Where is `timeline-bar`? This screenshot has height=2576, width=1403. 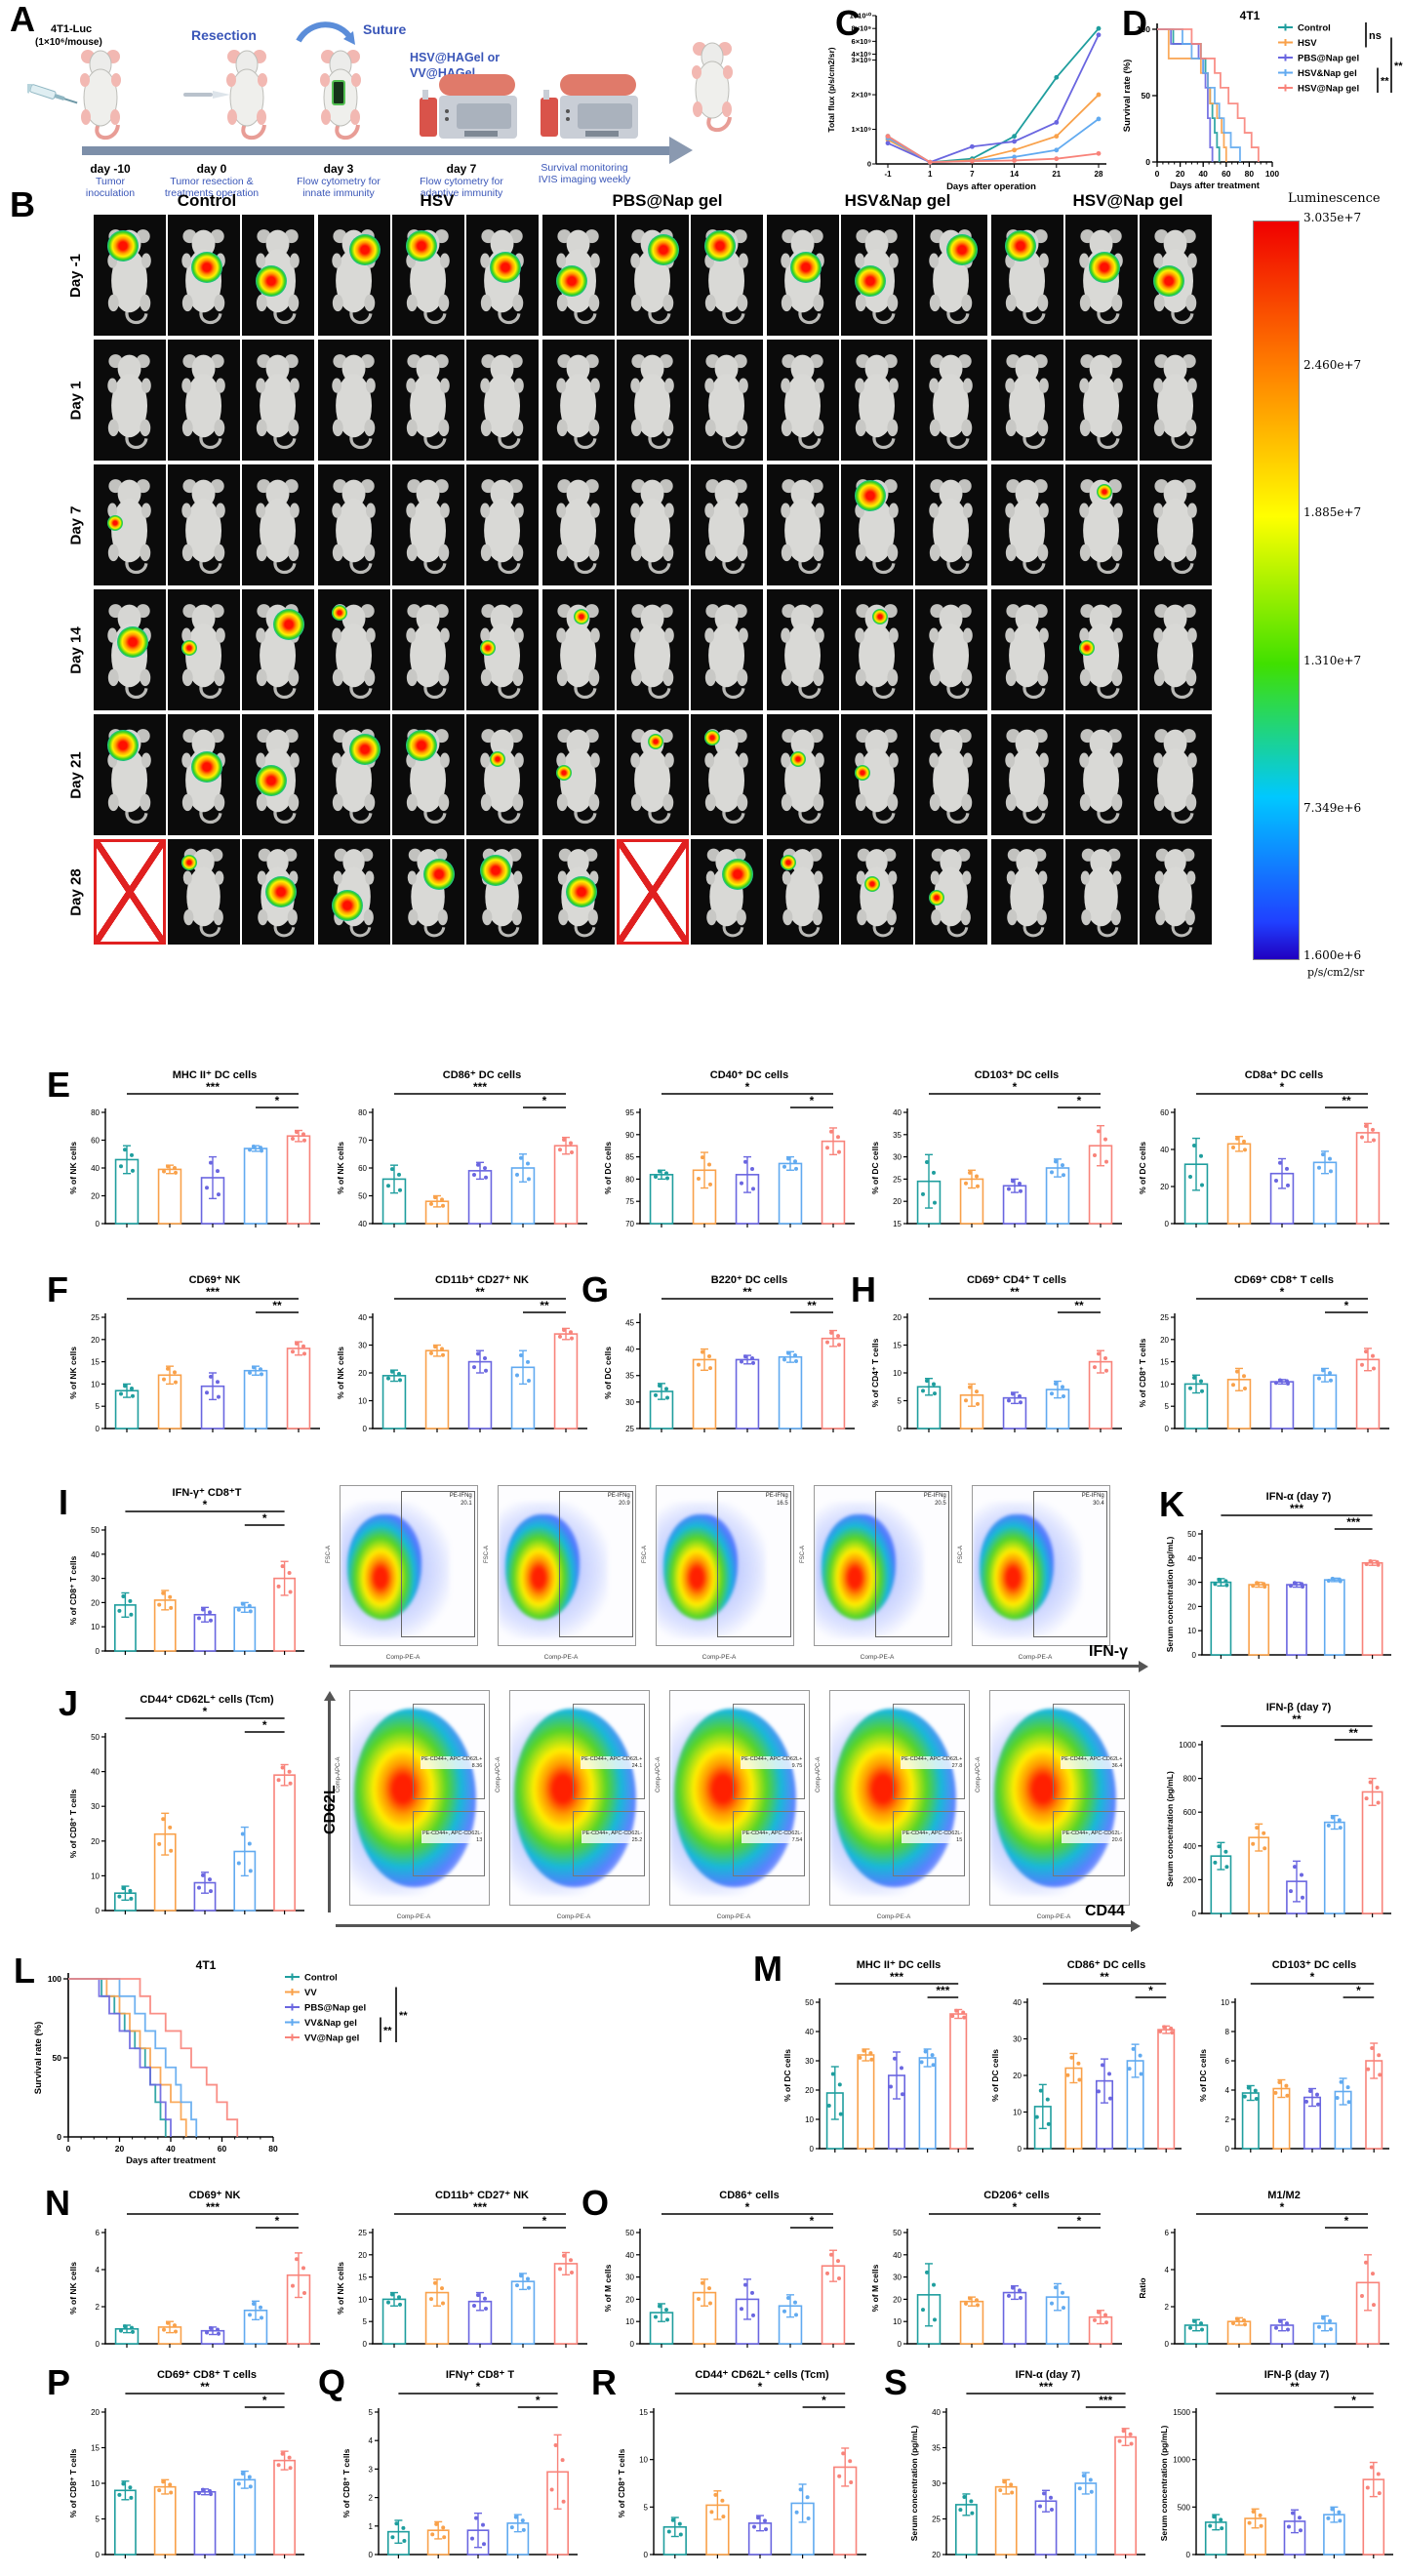
timeline-bar is located at coordinates (375, 150).